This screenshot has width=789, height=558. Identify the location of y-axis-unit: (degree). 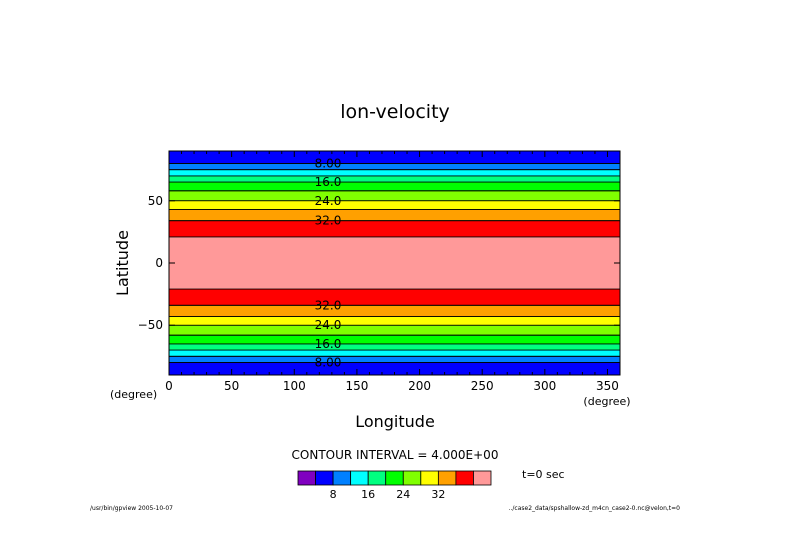
(133, 394).